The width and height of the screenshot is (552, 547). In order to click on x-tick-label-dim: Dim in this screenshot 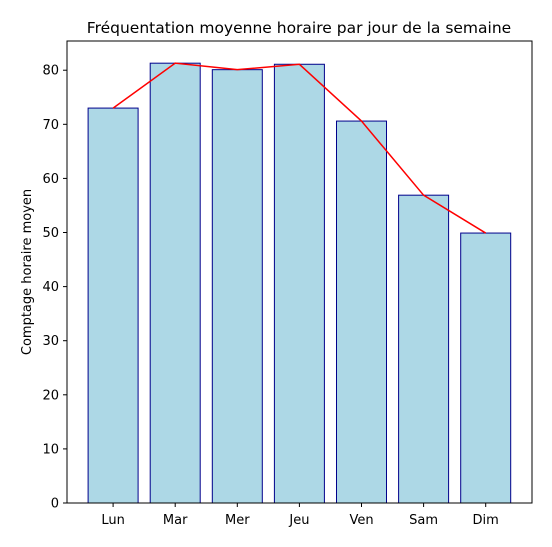, I will do `click(486, 520)`.